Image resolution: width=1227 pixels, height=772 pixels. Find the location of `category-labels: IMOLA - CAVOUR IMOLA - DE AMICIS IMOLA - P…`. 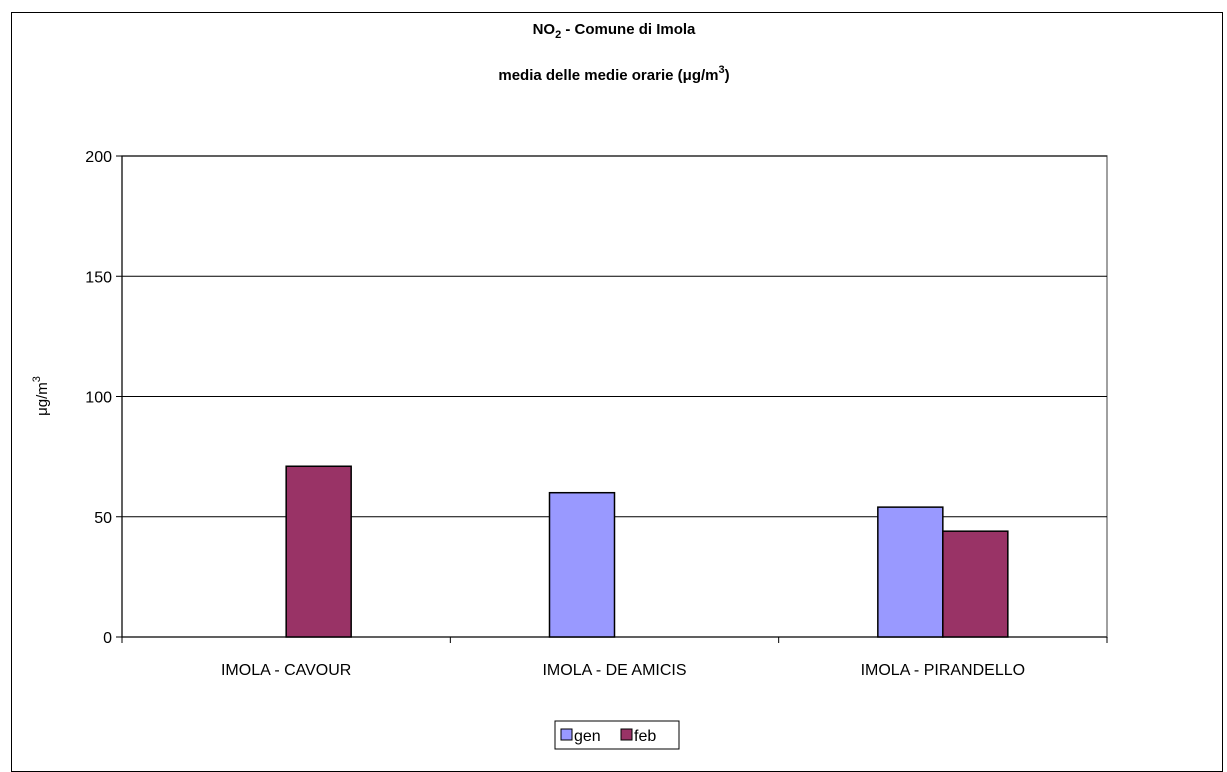

category-labels: IMOLA - CAVOUR IMOLA - DE AMICIS IMOLA - P… is located at coordinates (623, 670).